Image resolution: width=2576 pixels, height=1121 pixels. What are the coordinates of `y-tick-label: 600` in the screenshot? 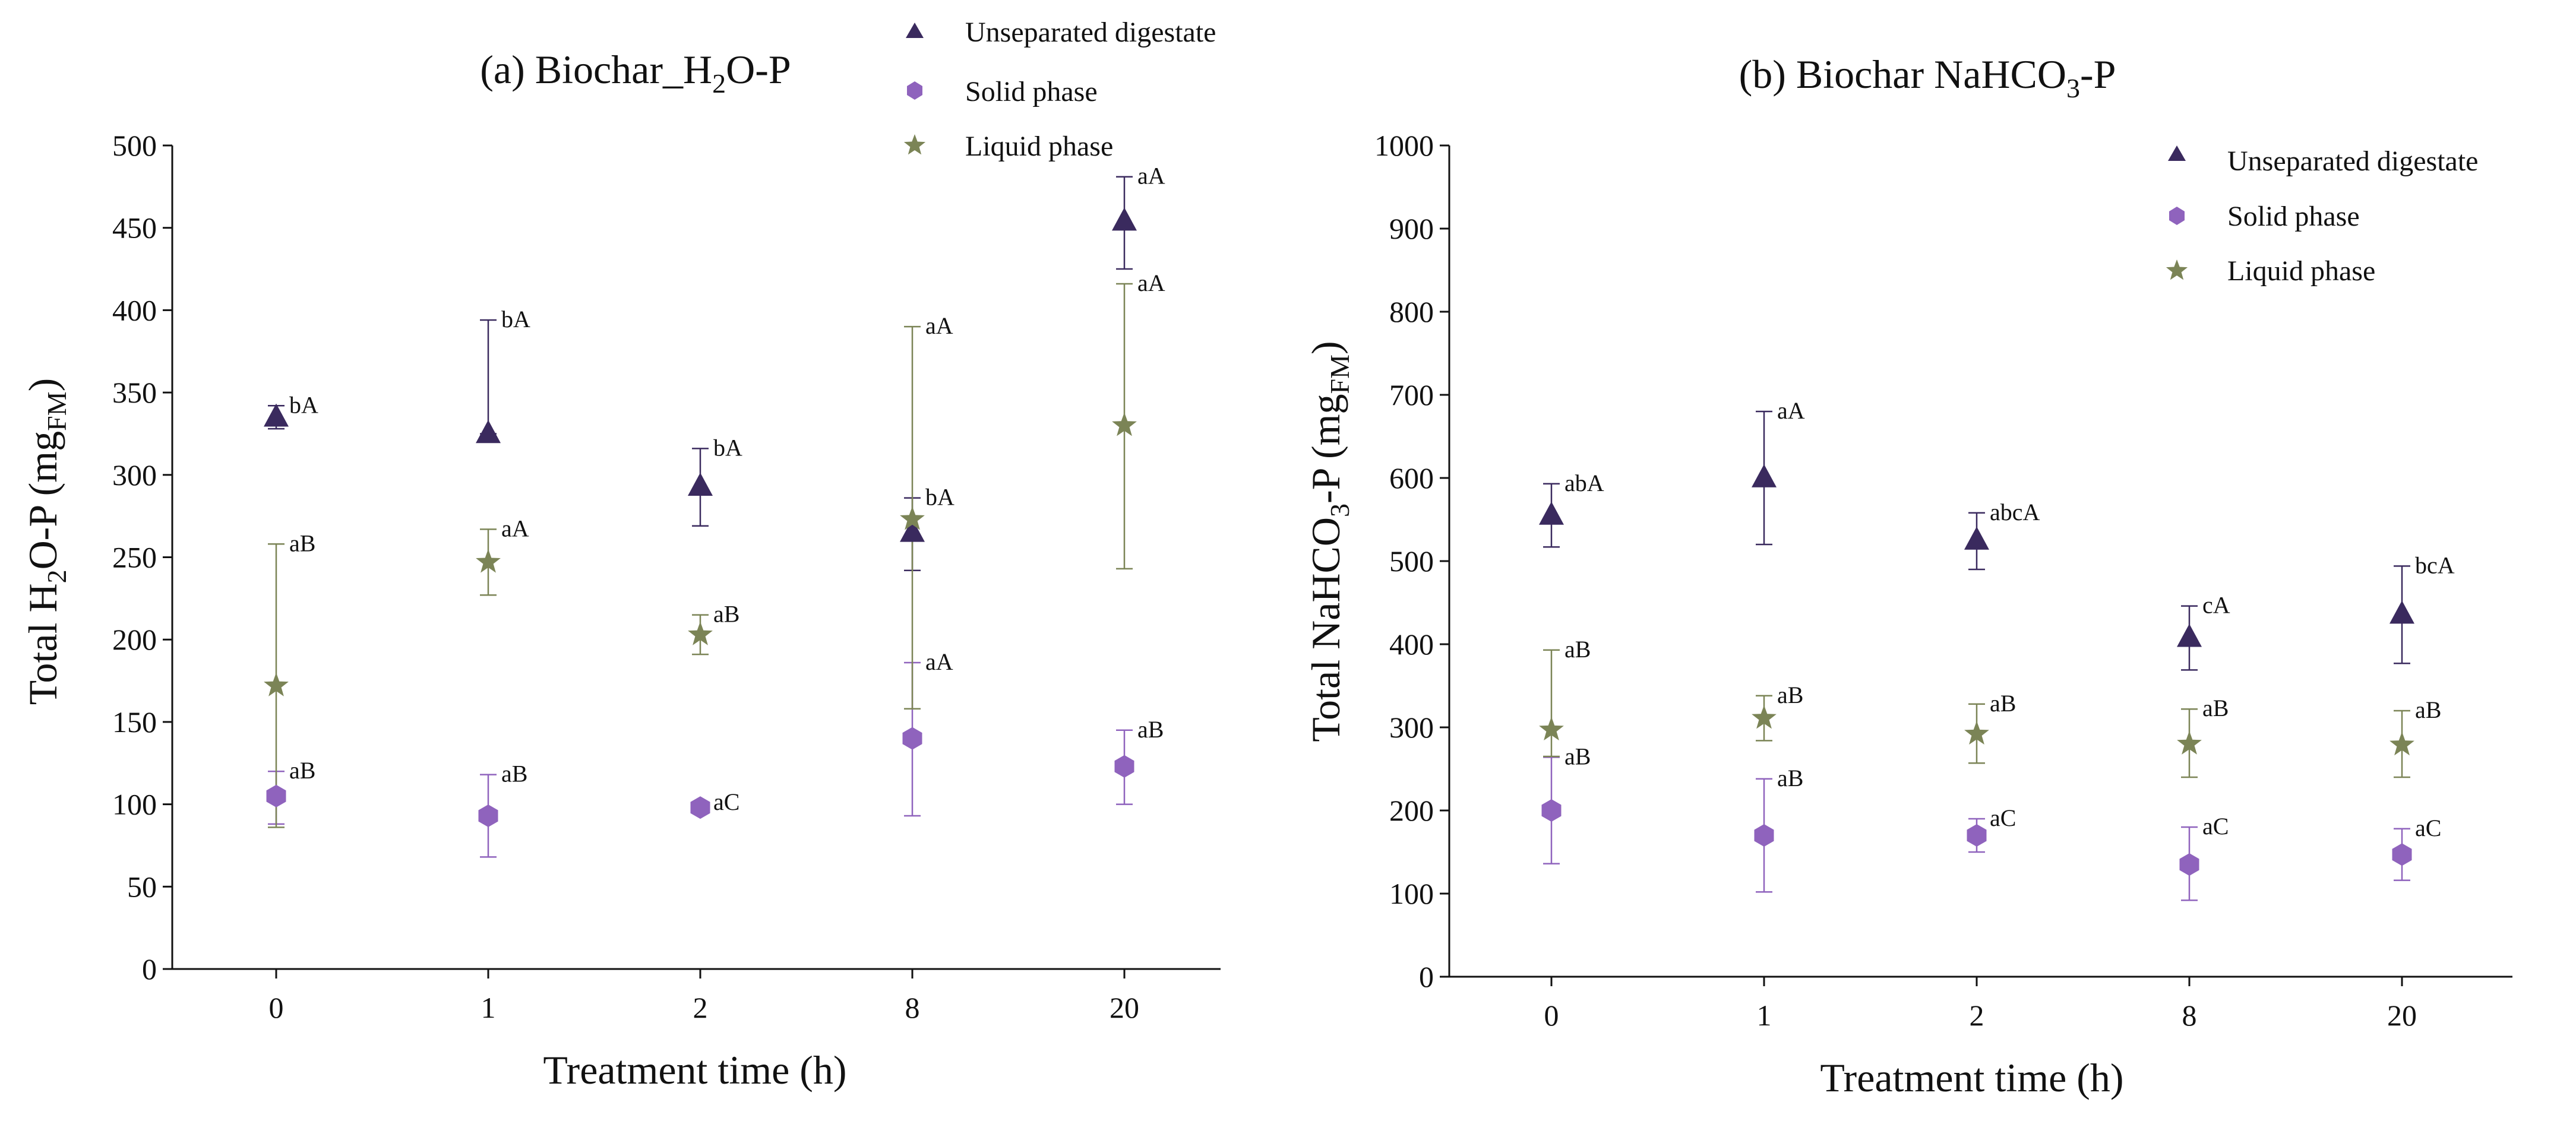 It's located at (1411, 478).